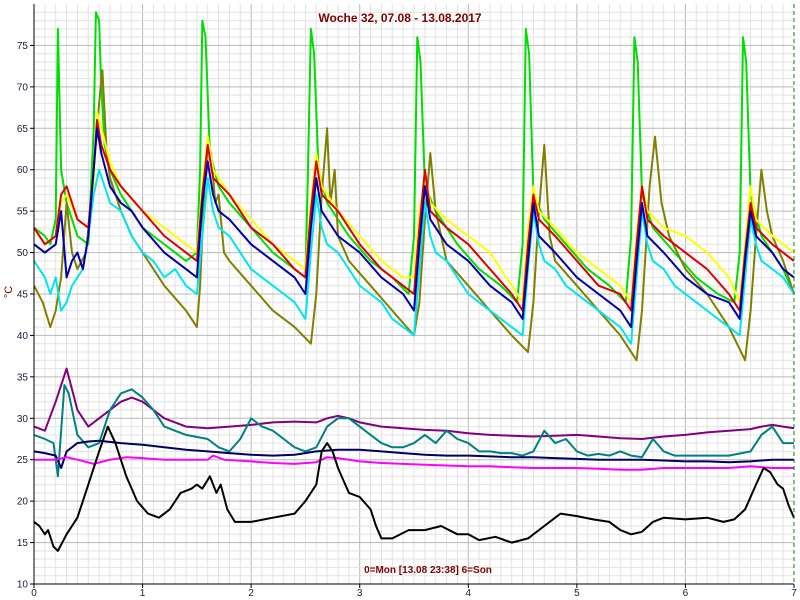 This screenshot has width=800, height=600. I want to click on y-tick-label: 50, so click(23, 253).